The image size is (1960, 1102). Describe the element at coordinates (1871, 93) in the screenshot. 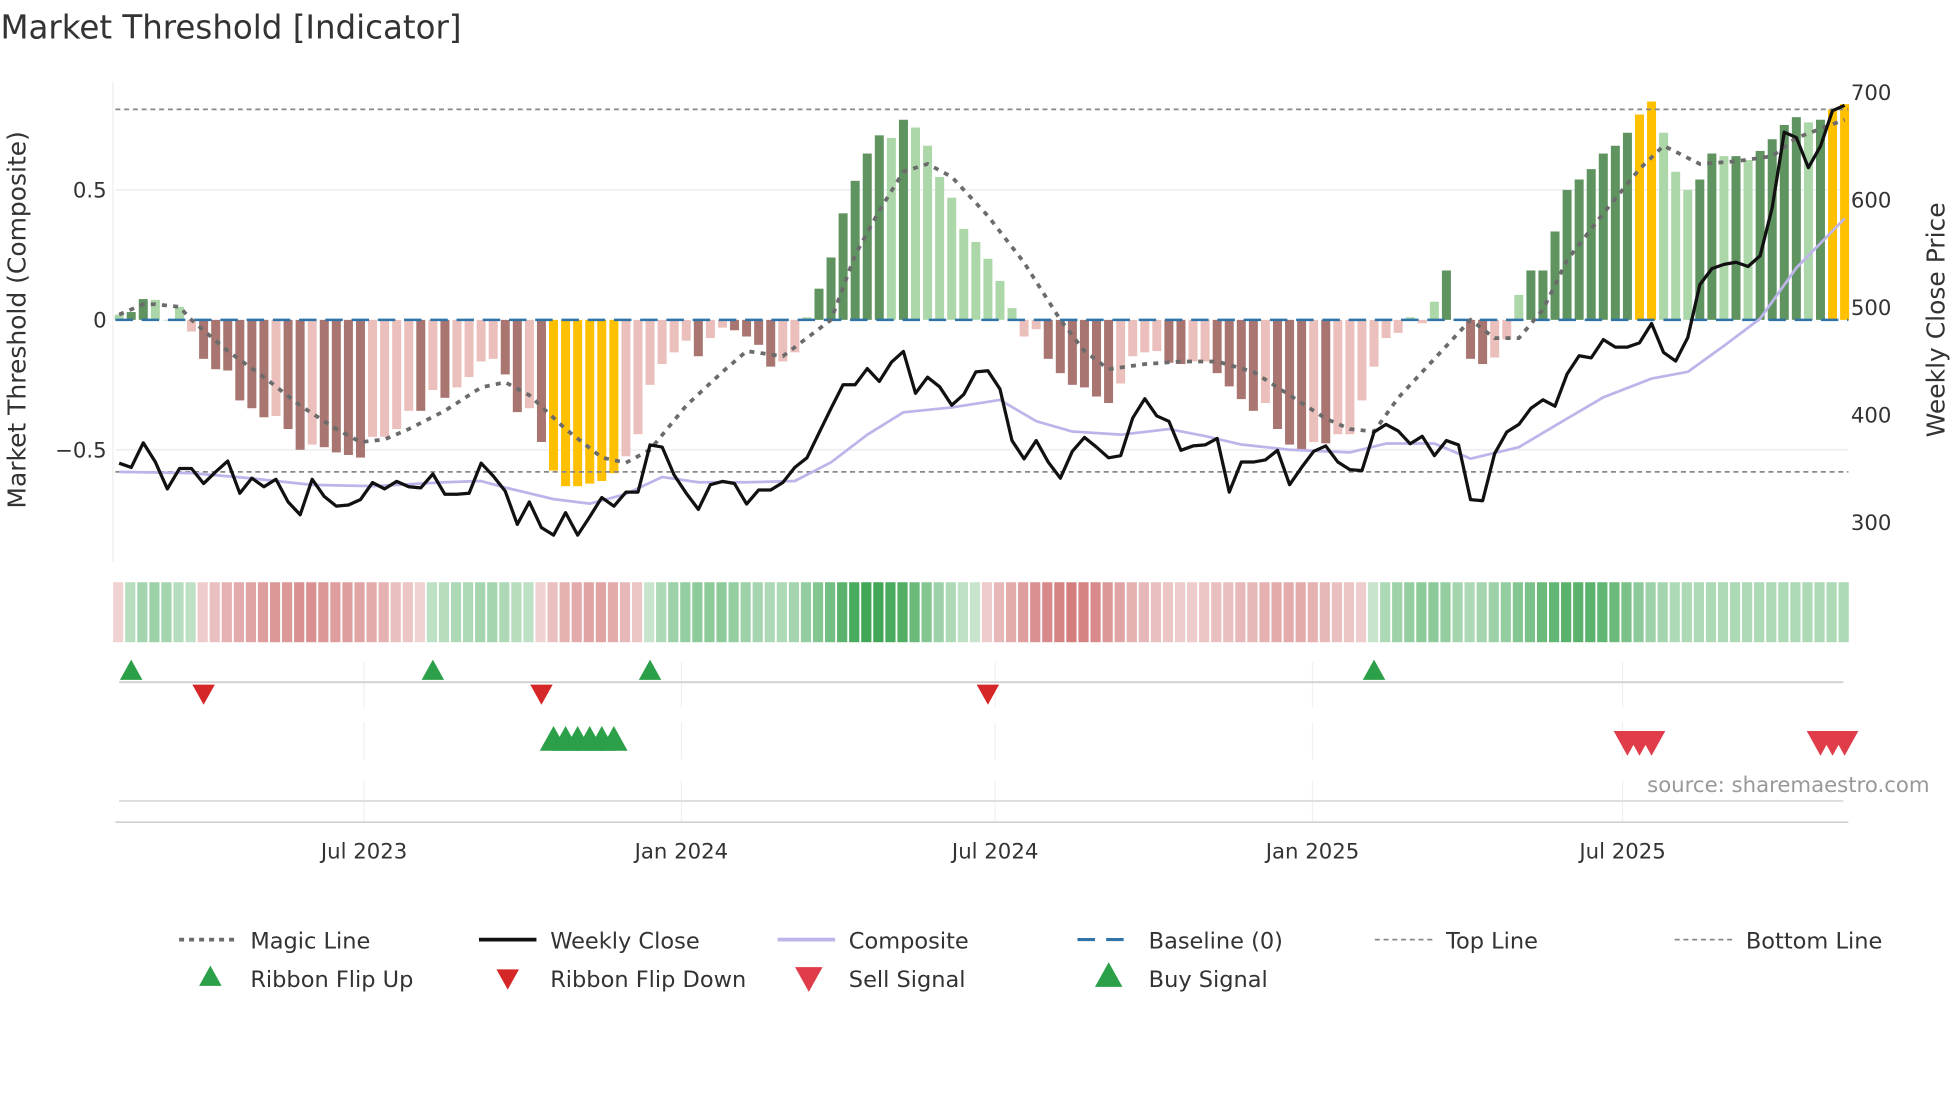

I see `right-tick-label: 700` at that location.